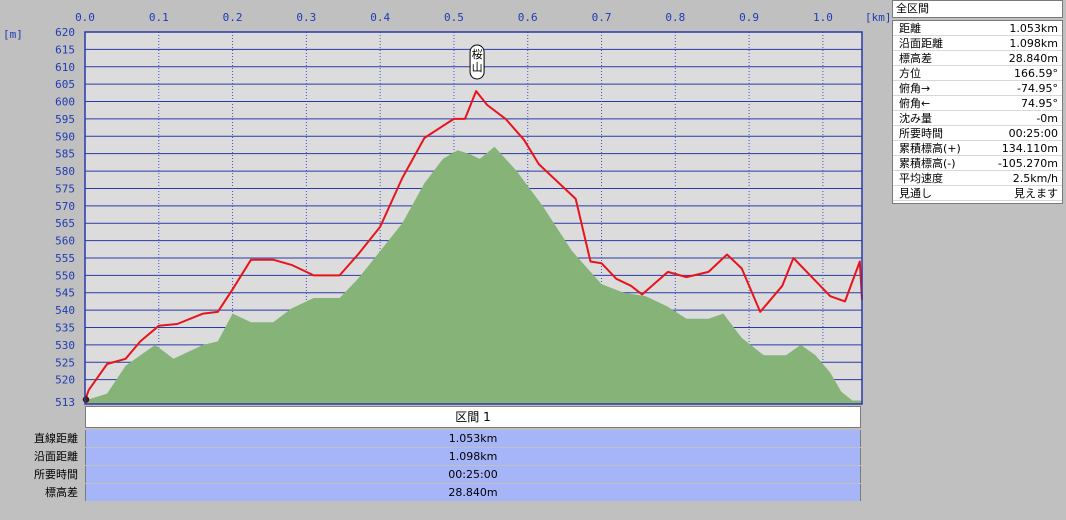 The height and width of the screenshot is (520, 1066). I want to click on info-value: 166.59°, so click(1036, 73).